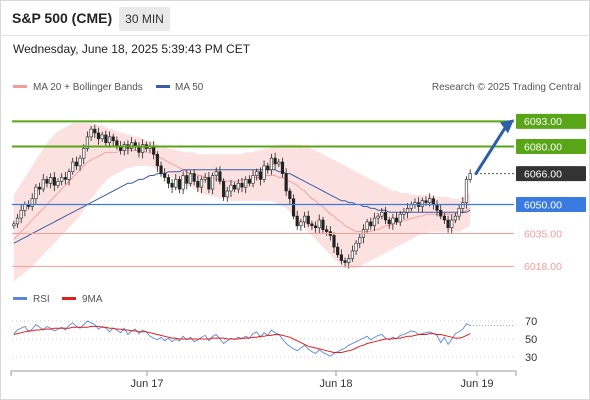 This screenshot has height=400, width=590. What do you see at coordinates (274, 340) in the screenshot?
I see `rsi-plot: 70 50 30` at bounding box center [274, 340].